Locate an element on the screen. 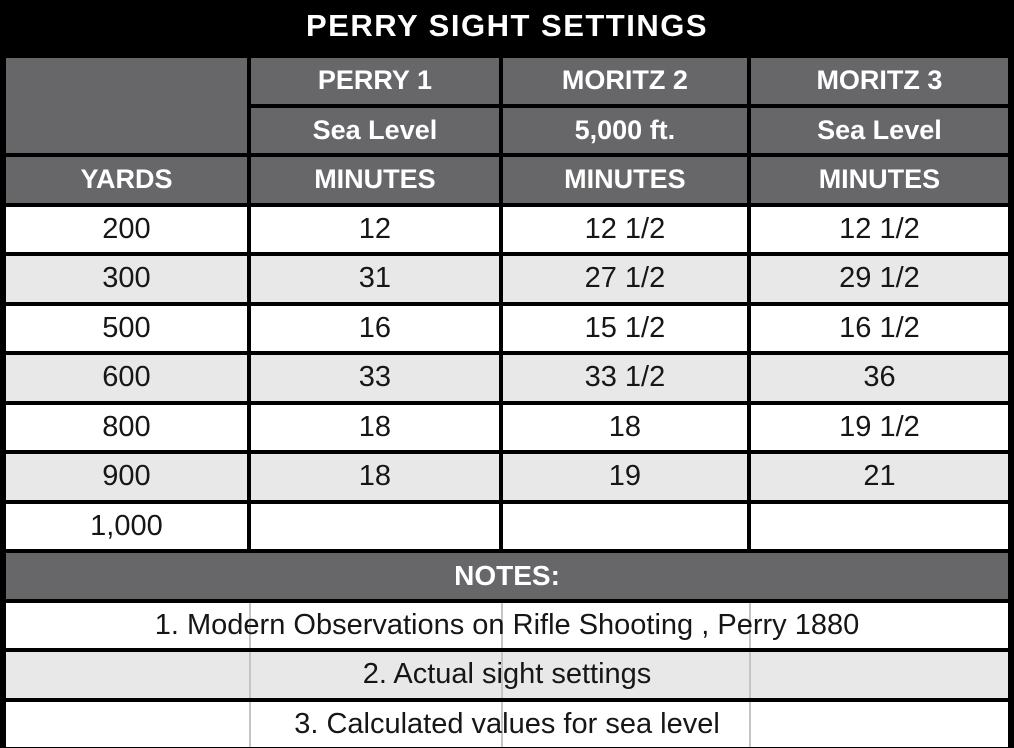  col-header-perry1: PERRY 1 is located at coordinates (374, 80).